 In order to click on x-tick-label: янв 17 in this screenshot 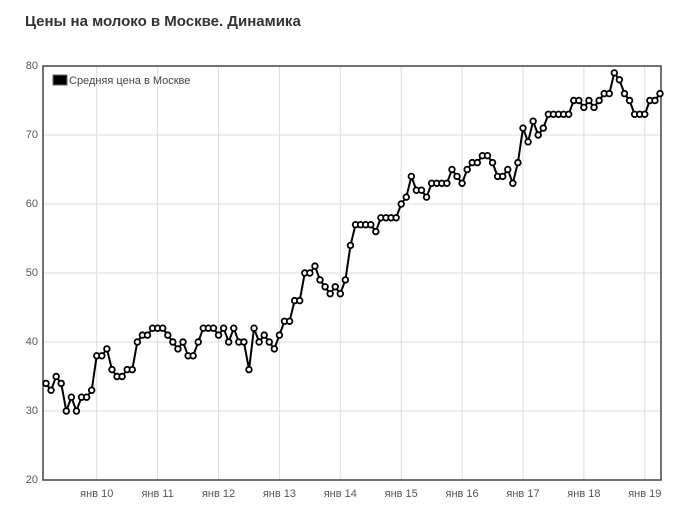, I will do `click(522, 494)`.